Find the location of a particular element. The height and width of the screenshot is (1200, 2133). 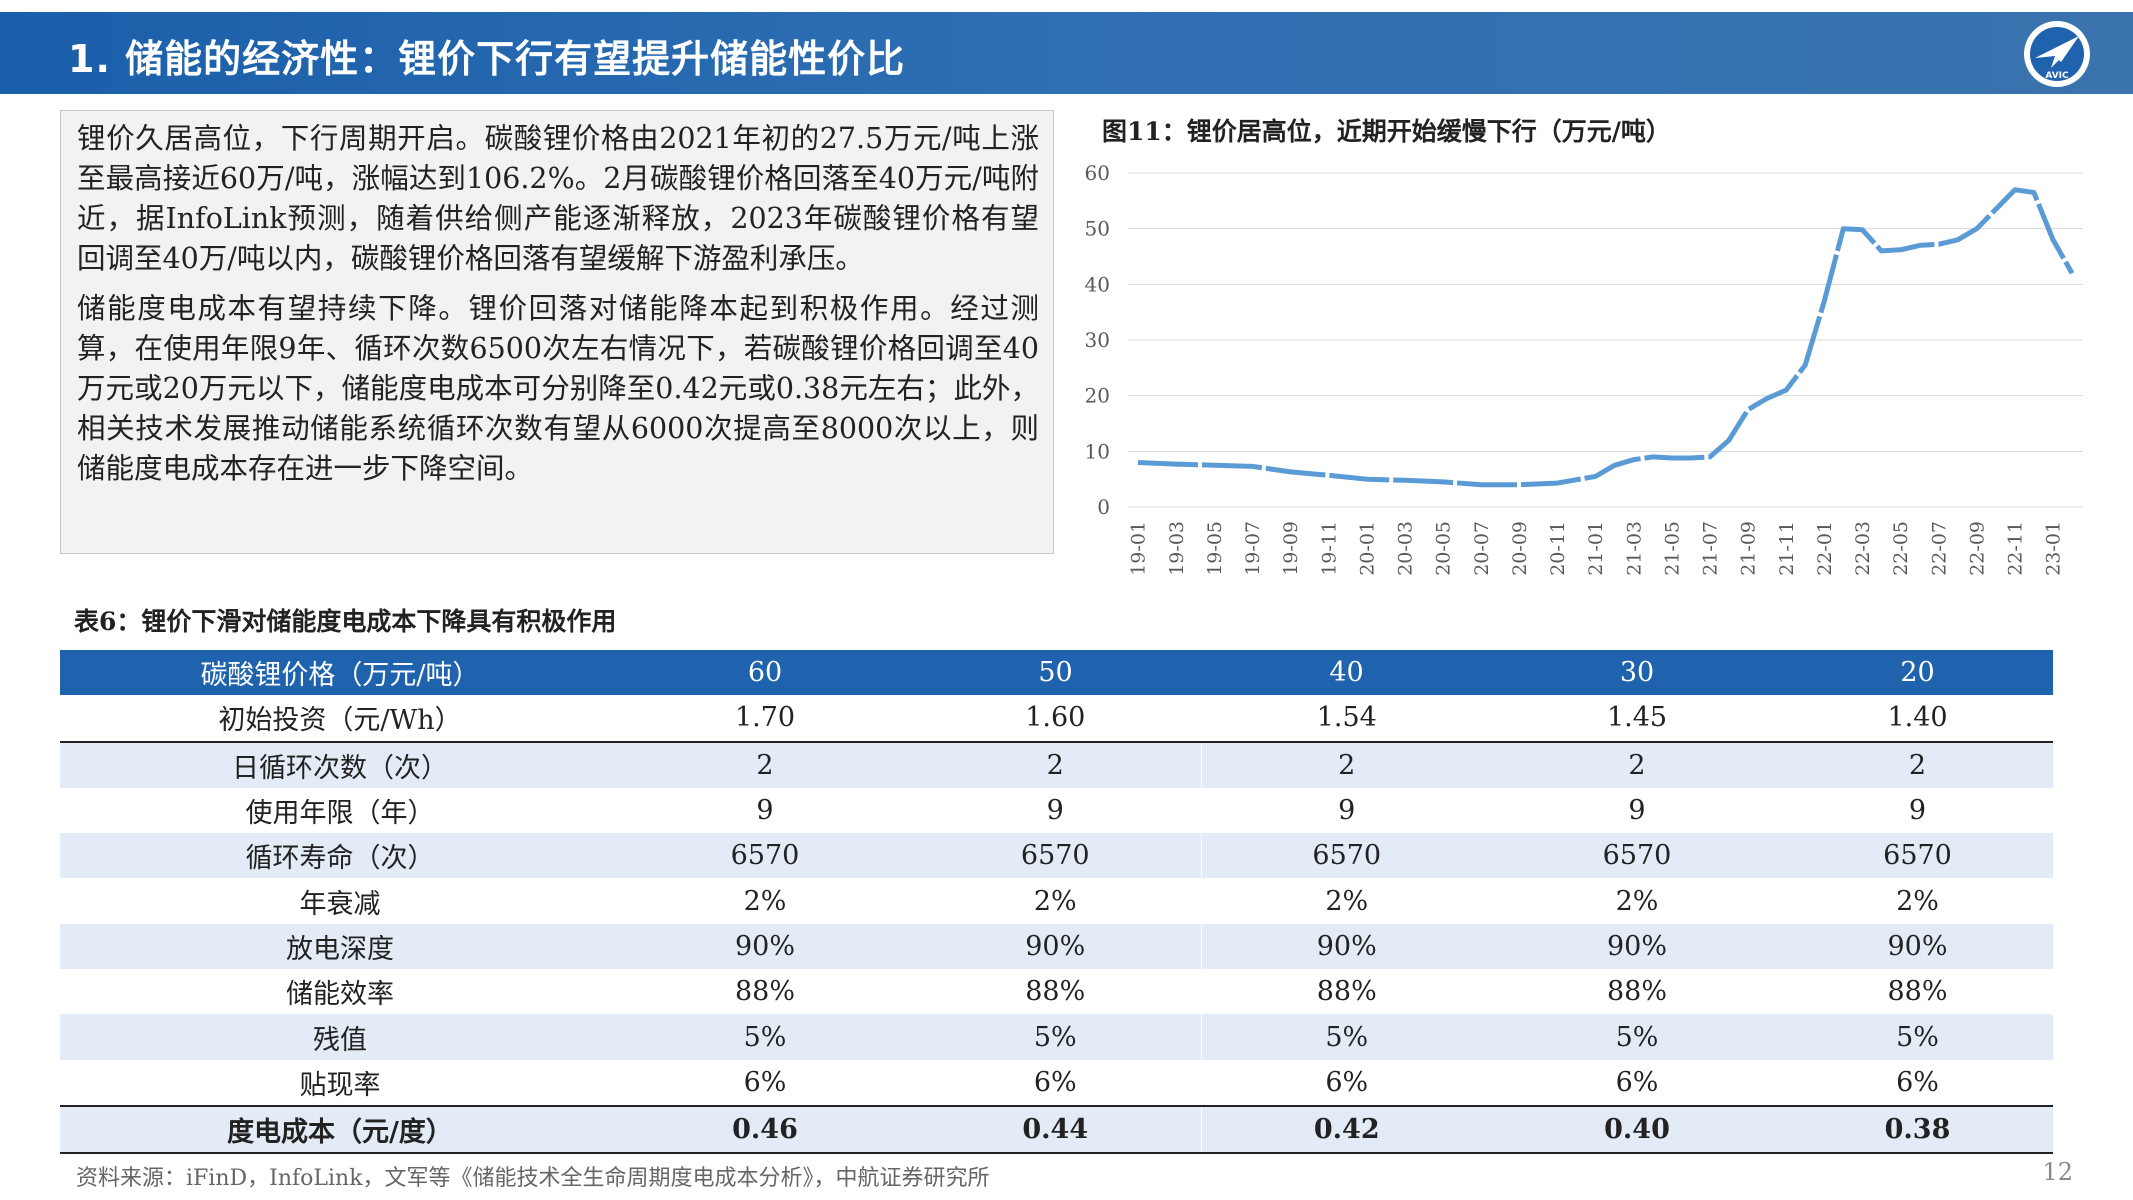

value-cell: 1.45 is located at coordinates (1637, 719).